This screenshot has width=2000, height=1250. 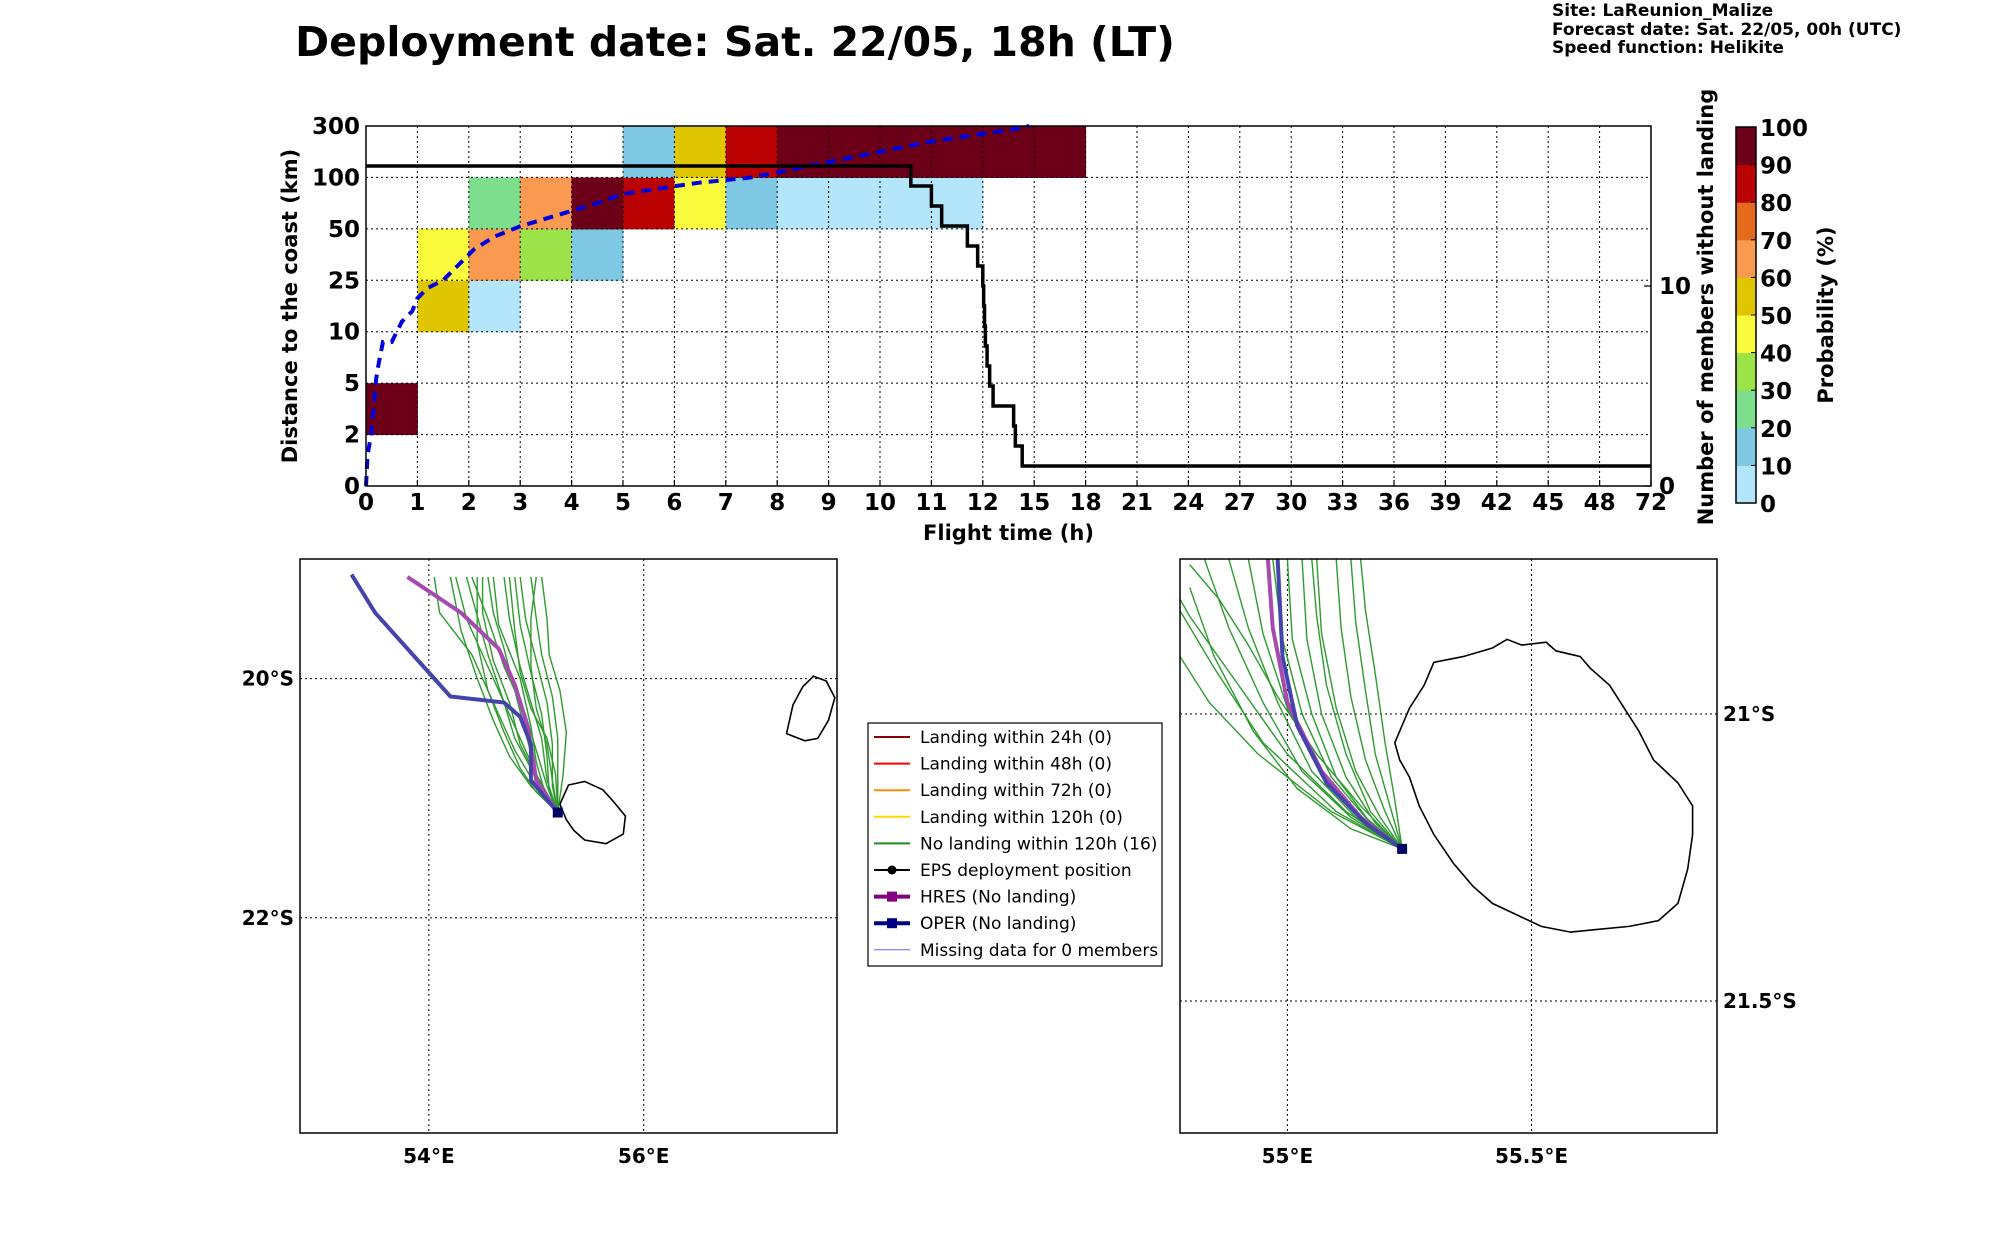 I want to click on x-tick-label: 45, so click(x=1548, y=503).